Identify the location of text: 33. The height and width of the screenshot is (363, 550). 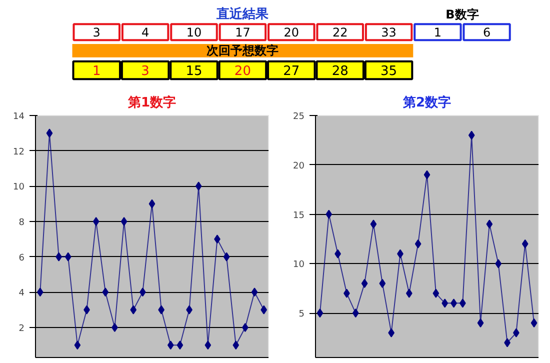
(388, 33).